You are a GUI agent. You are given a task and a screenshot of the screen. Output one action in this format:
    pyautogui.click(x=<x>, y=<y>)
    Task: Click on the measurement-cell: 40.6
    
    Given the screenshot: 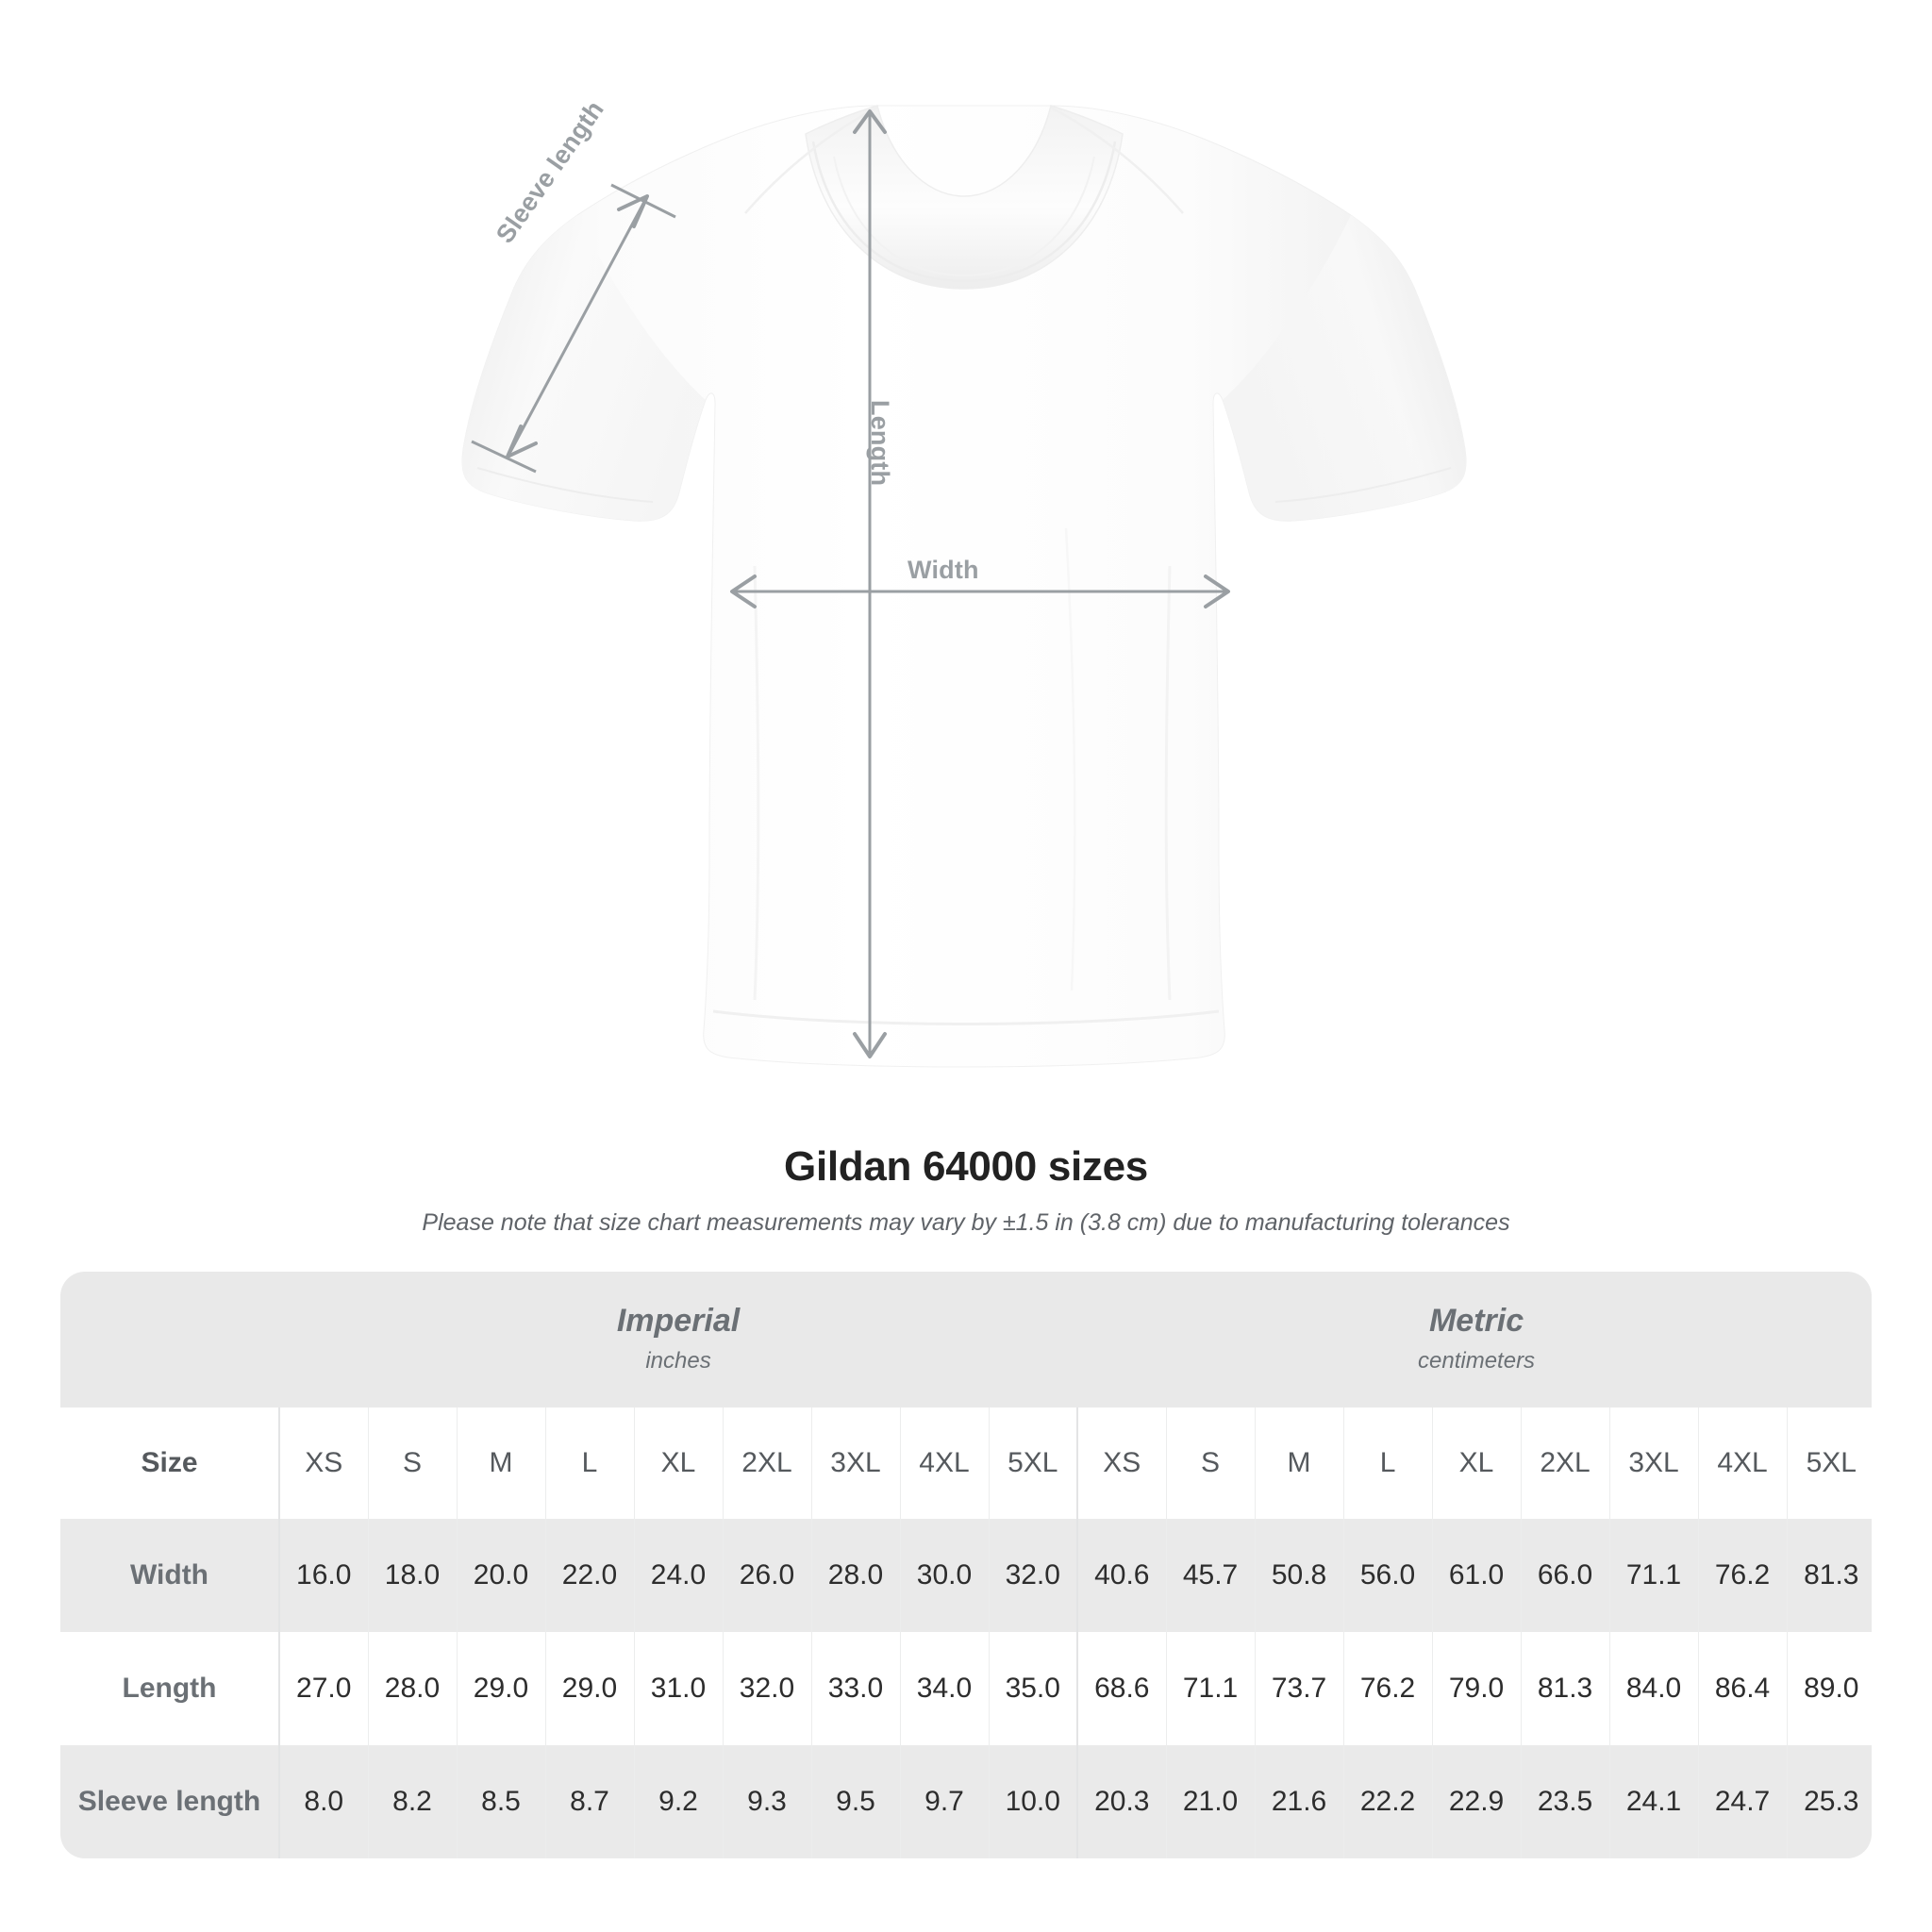 What is the action you would take?
    pyautogui.click(x=1121, y=1576)
    